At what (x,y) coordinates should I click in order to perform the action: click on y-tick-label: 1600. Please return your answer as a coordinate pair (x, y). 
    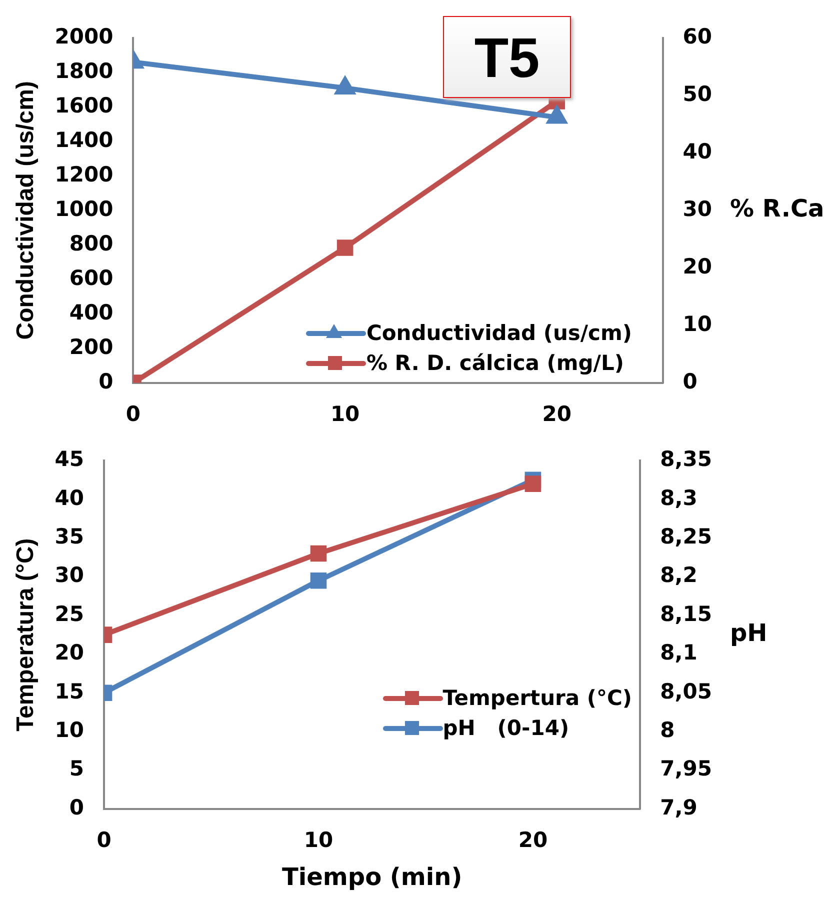
    Looking at the image, I should click on (84, 105).